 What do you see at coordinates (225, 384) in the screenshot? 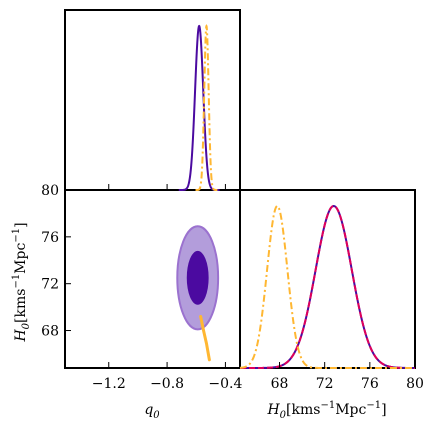
I see `q0-tick-label: −0.4` at bounding box center [225, 384].